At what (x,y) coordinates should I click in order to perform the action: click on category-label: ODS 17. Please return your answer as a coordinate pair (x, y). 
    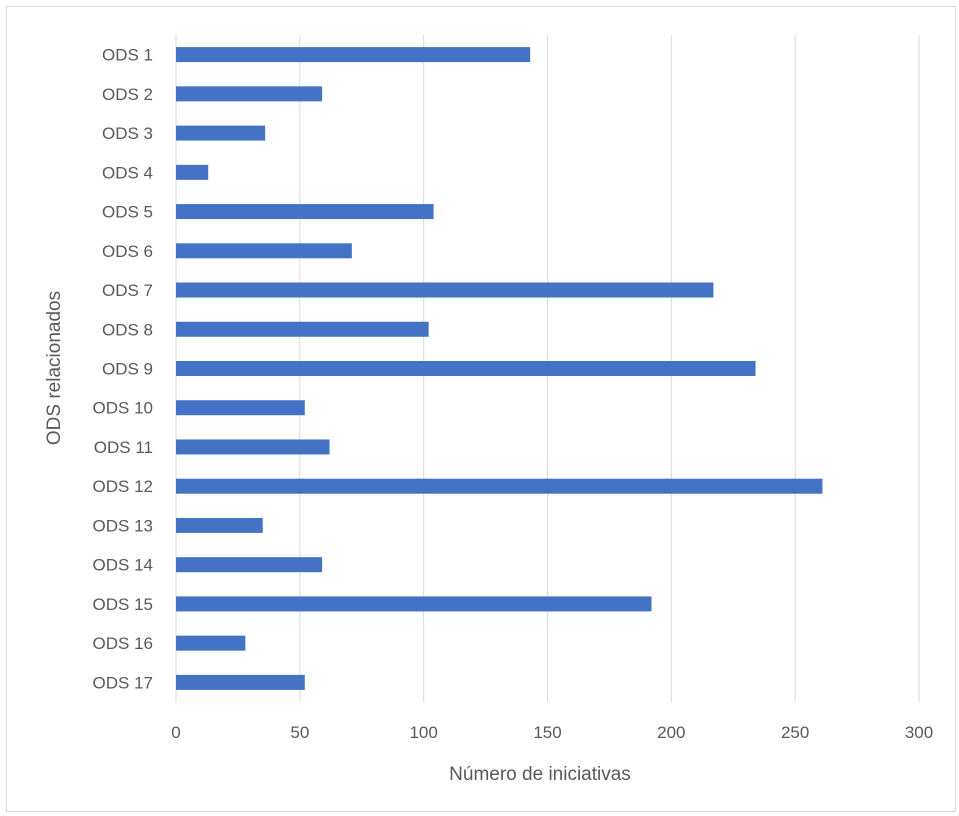
    Looking at the image, I should click on (123, 682).